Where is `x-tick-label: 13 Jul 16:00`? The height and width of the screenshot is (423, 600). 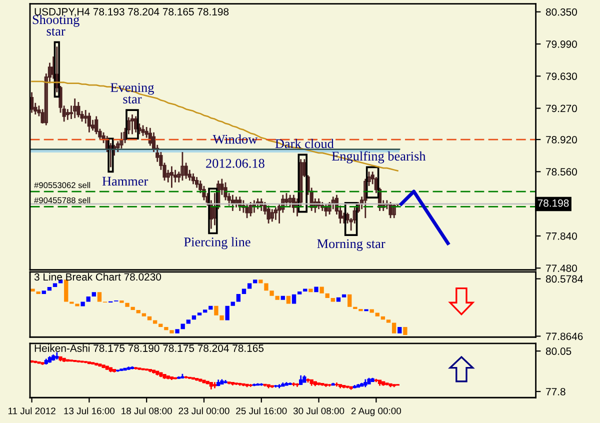 x-tick-label: 13 Jul 16:00 is located at coordinates (89, 410).